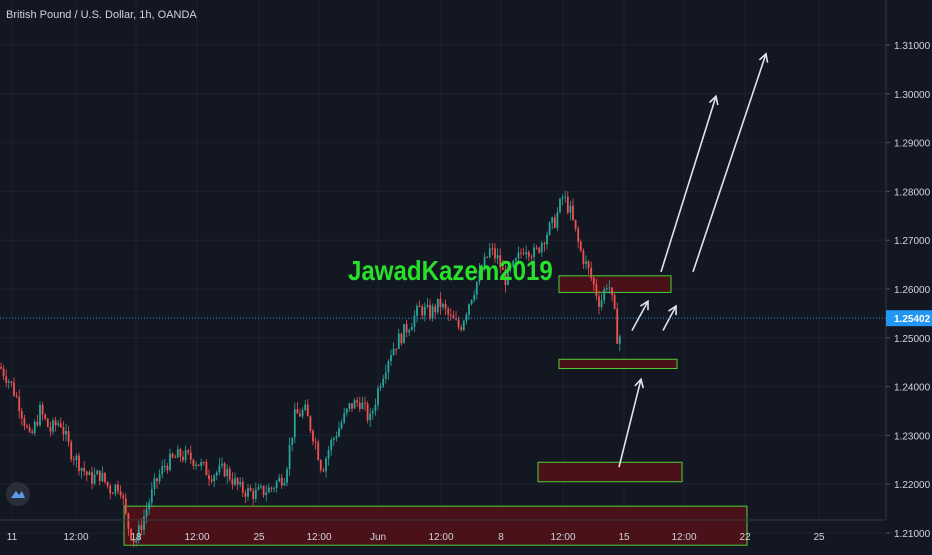 The height and width of the screenshot is (555, 932). Describe the element at coordinates (819, 537) in the screenshot. I see `time-tick-label: 25` at that location.